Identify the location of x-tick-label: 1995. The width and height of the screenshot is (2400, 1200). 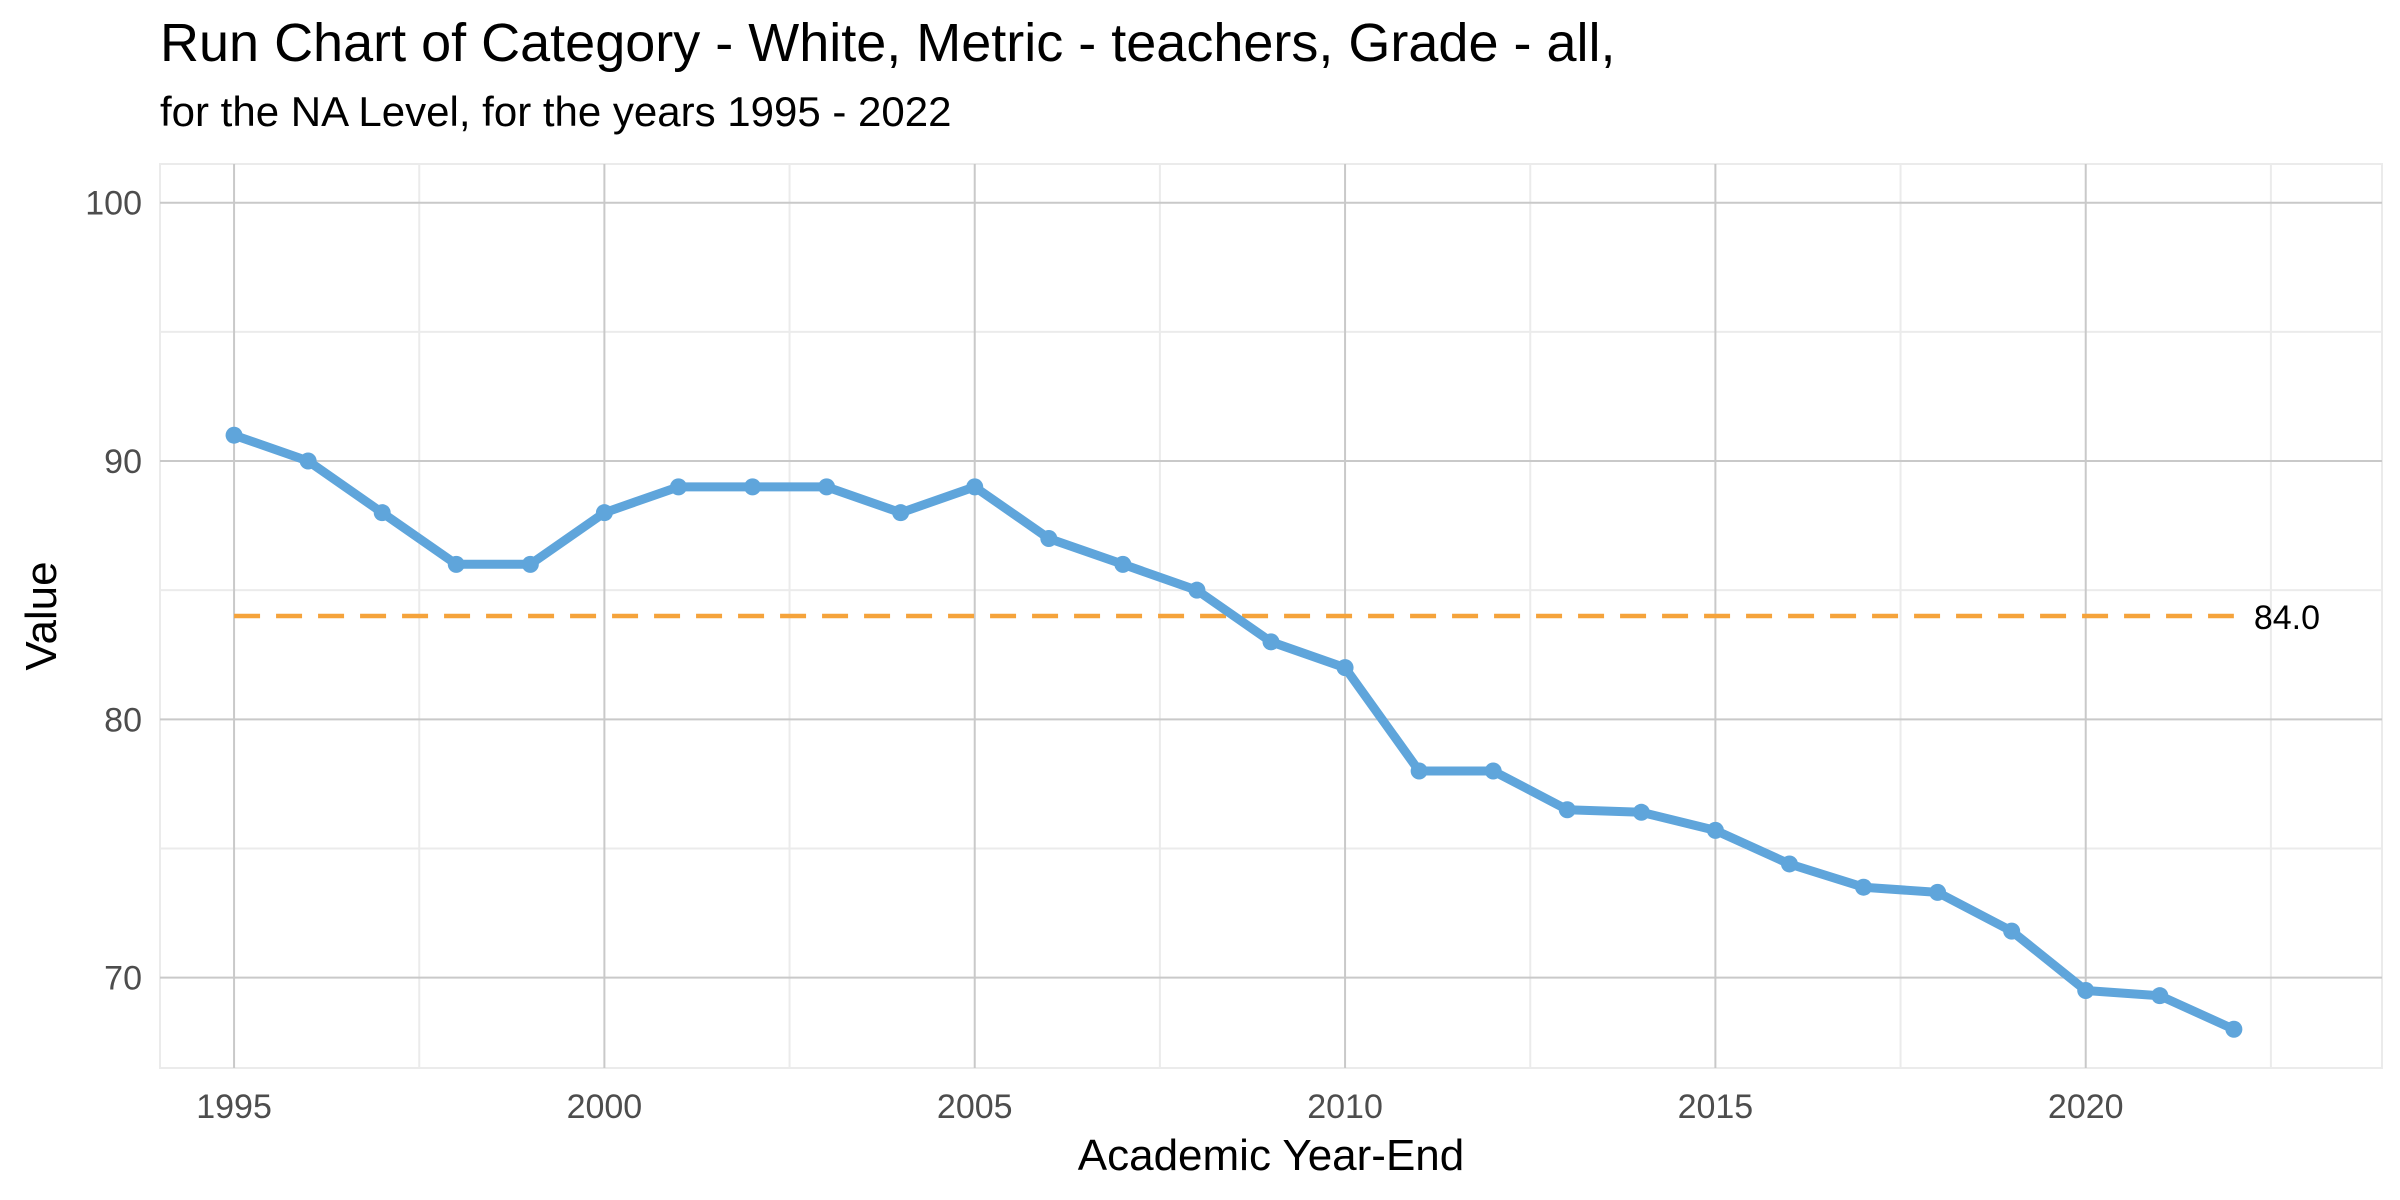
(234, 1107).